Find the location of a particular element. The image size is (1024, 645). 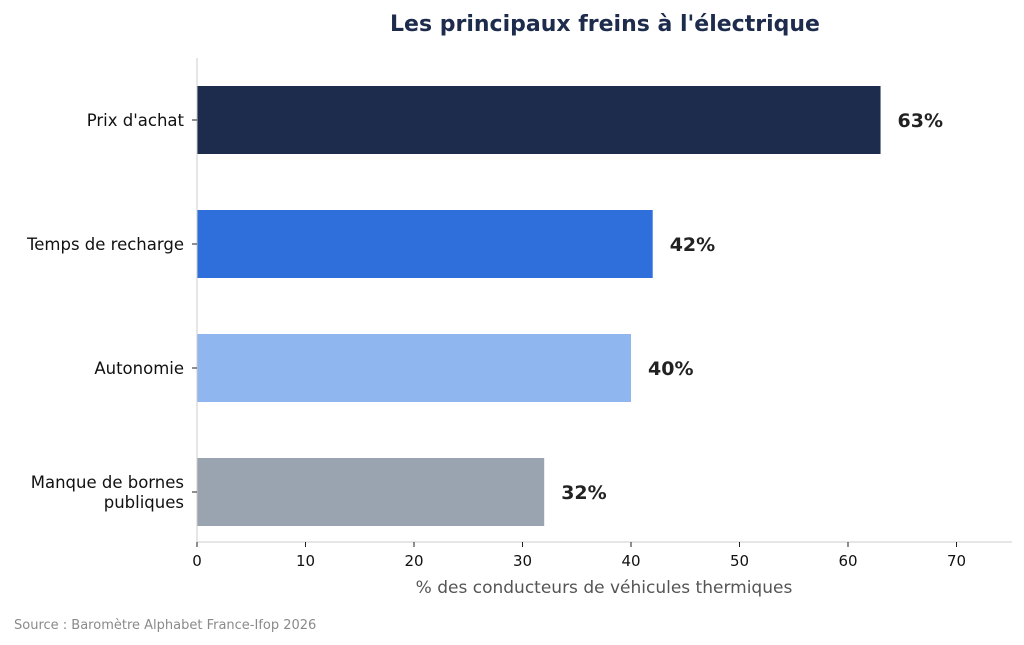

x-tick-label-60: 60 is located at coordinates (847, 561).